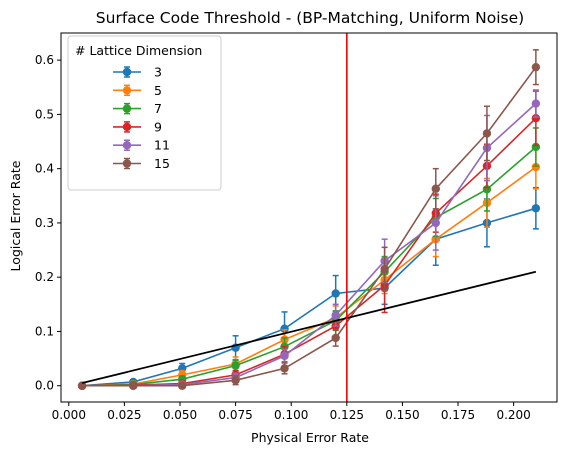  What do you see at coordinates (402, 415) in the screenshot?
I see `x-tick-label: 0.150` at bounding box center [402, 415].